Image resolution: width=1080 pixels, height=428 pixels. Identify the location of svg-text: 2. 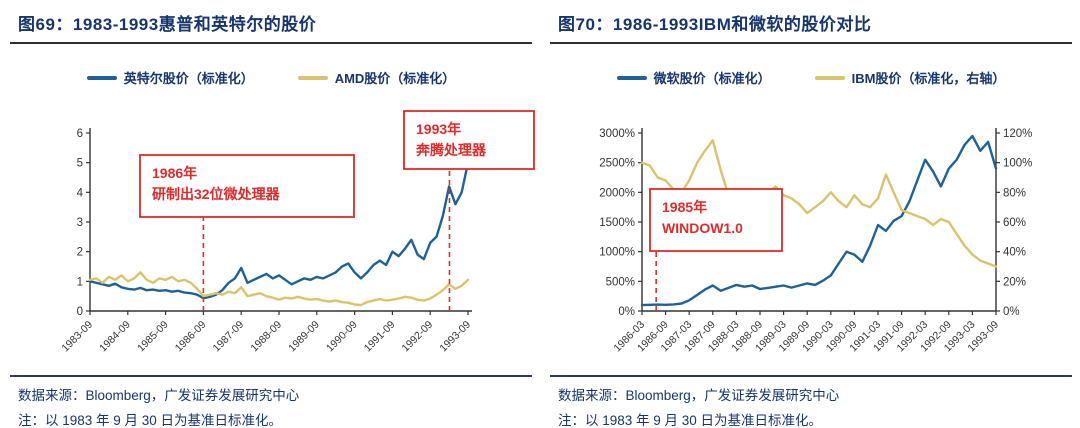
(80, 253).